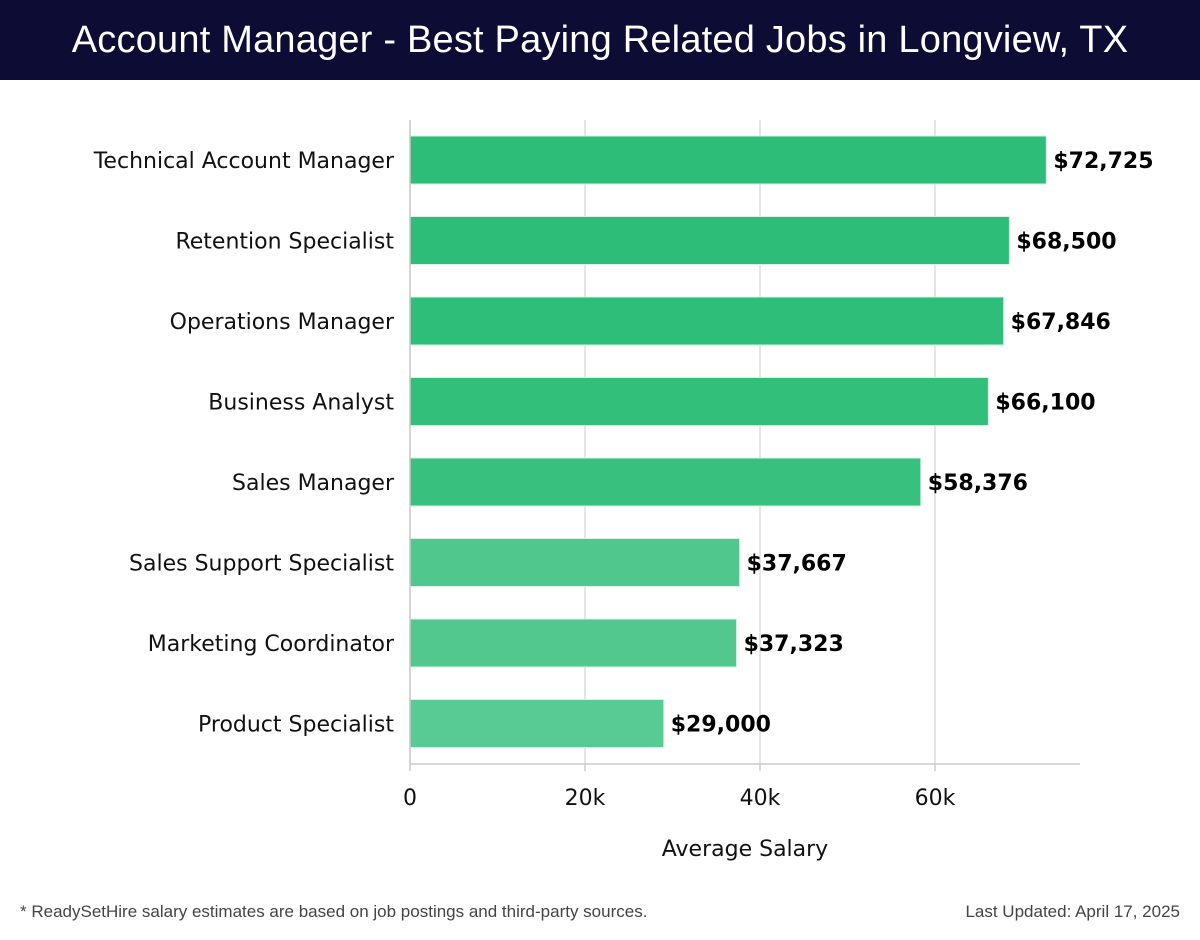 The width and height of the screenshot is (1200, 940). What do you see at coordinates (935, 798) in the screenshot?
I see `x-tick-label: 60k` at bounding box center [935, 798].